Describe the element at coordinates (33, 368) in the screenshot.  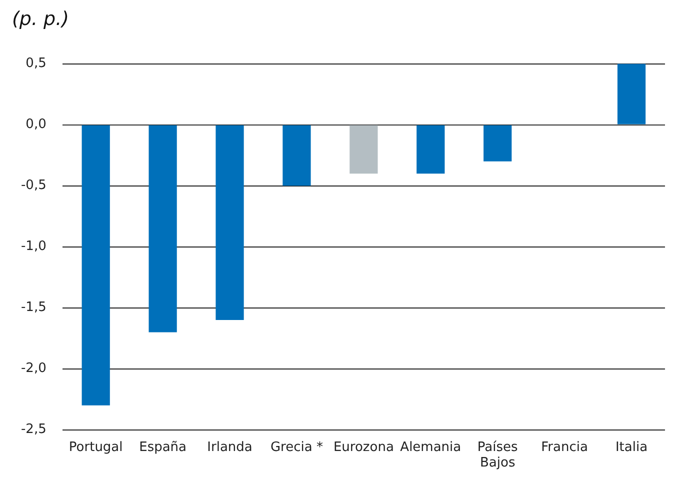
I see `y-tick-label: -2,0` at that location.